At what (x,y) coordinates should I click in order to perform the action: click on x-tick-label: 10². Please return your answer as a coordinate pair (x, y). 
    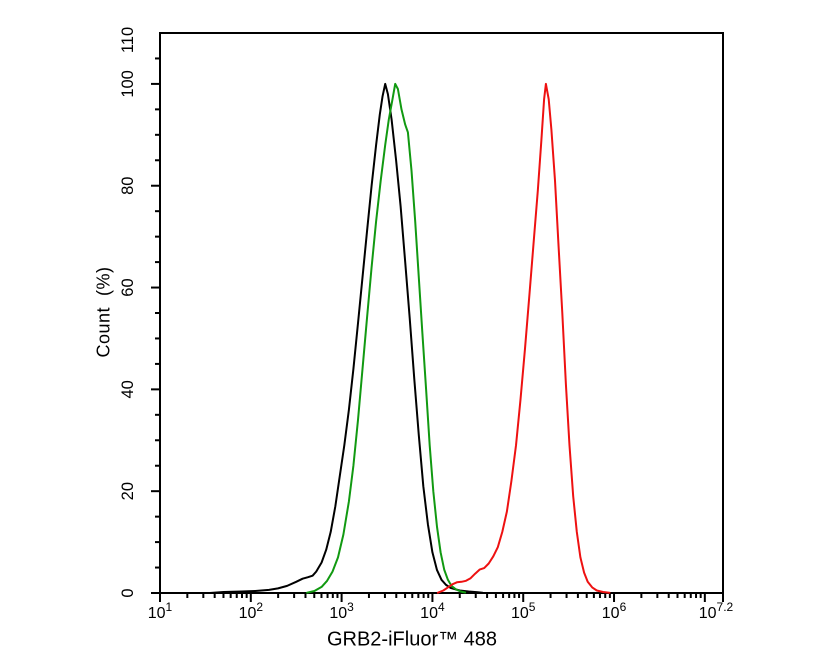
    Looking at the image, I should click on (251, 611).